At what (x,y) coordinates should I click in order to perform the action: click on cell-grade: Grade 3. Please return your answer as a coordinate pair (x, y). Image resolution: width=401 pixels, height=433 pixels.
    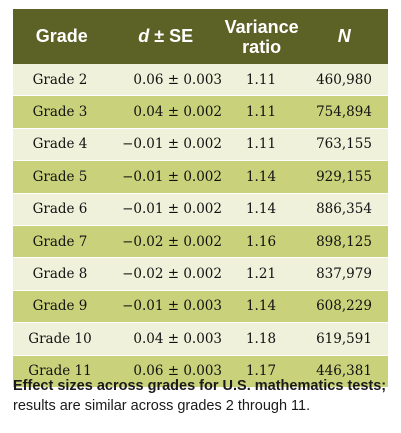
    Looking at the image, I should click on (60, 112).